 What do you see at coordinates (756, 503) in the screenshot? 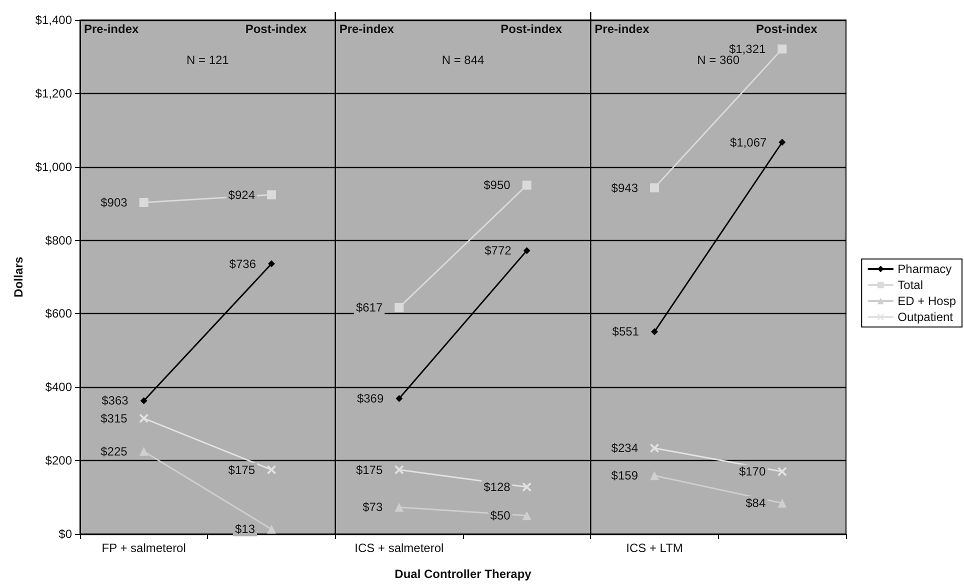
I see `data-label: $84` at bounding box center [756, 503].